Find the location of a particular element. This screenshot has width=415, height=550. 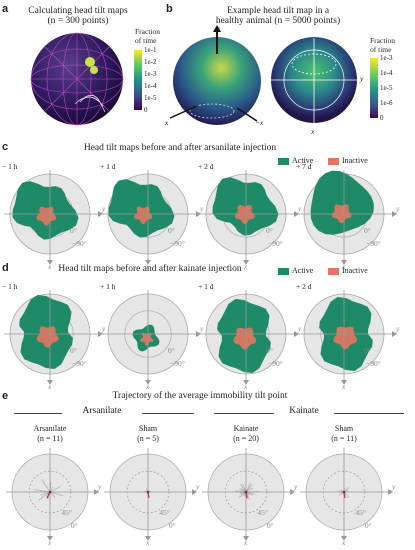

condition-name: Kainate is located at coordinates (246, 428).